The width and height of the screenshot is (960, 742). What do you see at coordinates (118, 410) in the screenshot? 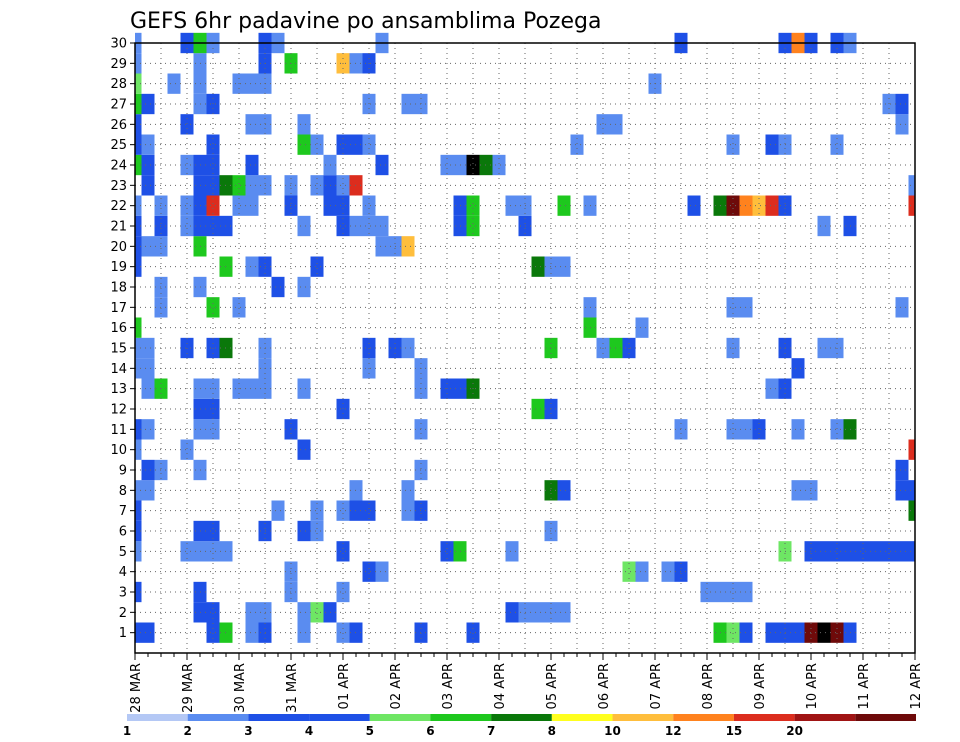
I see `y-tick-label: 12` at bounding box center [118, 410].